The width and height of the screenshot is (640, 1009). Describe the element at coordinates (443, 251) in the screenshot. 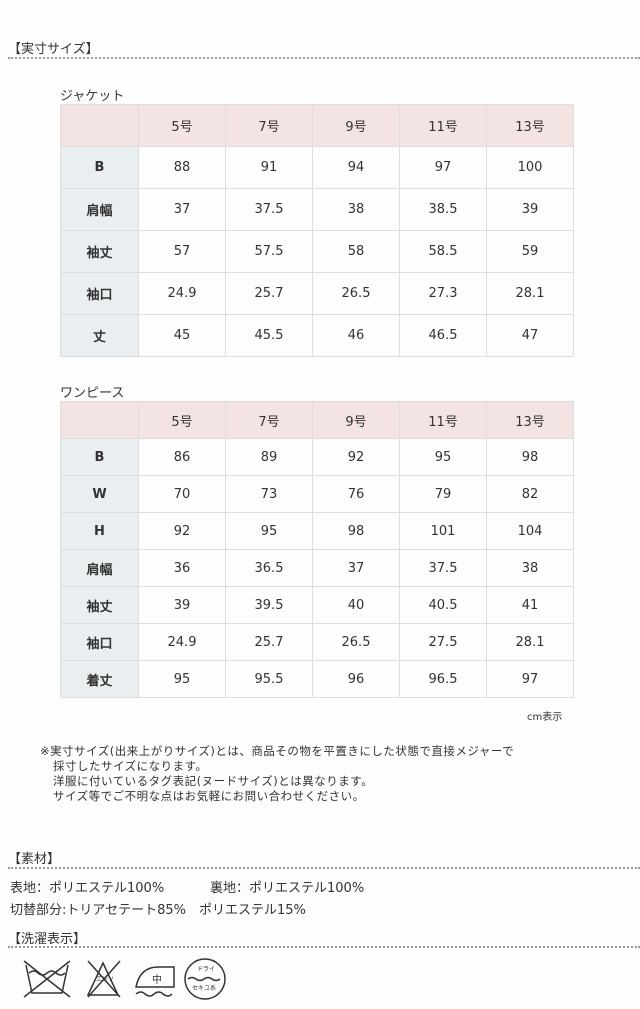

I see `size-value: 58.5` at that location.